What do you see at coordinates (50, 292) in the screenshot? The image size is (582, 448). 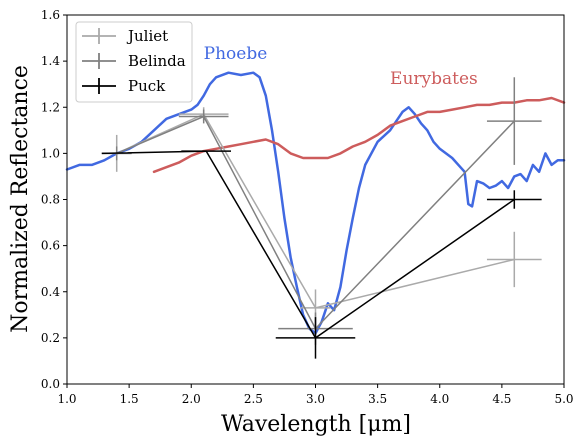 I see `y-tick-label: 0.4` at bounding box center [50, 292].